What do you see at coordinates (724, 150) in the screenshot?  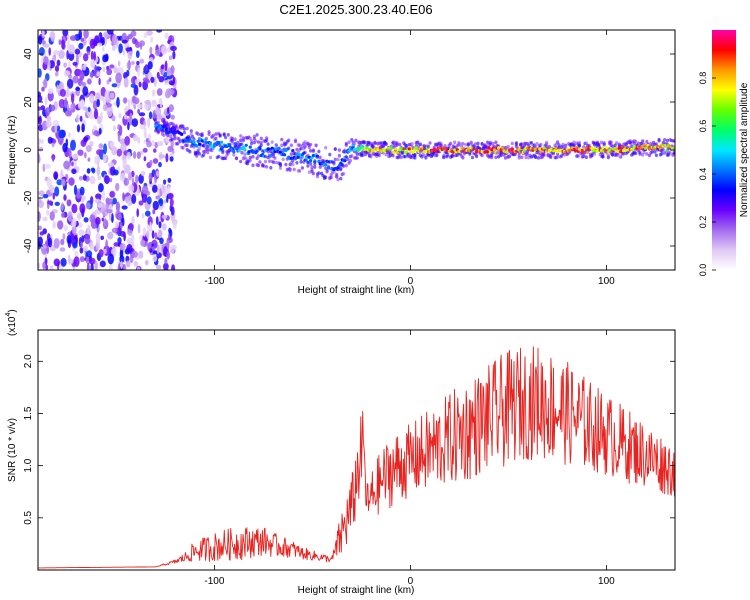 I see `colorbar-gradient` at bounding box center [724, 150].